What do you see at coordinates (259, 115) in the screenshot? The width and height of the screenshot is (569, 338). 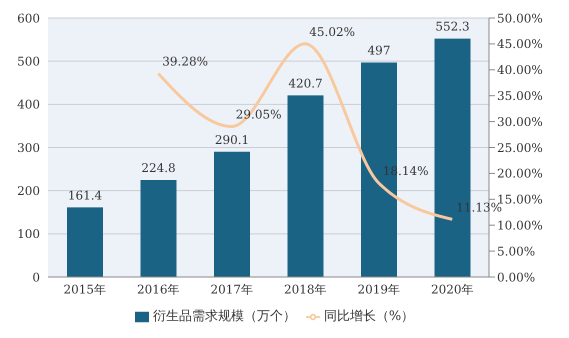 I see `data-label: 29.05%` at bounding box center [259, 115].